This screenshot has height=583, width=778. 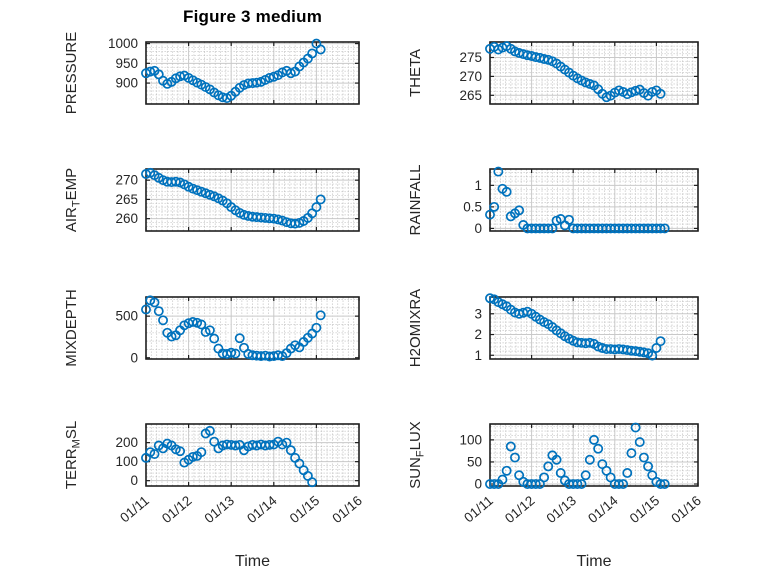 I want to click on y-tick-label: 500, so click(x=126, y=316).